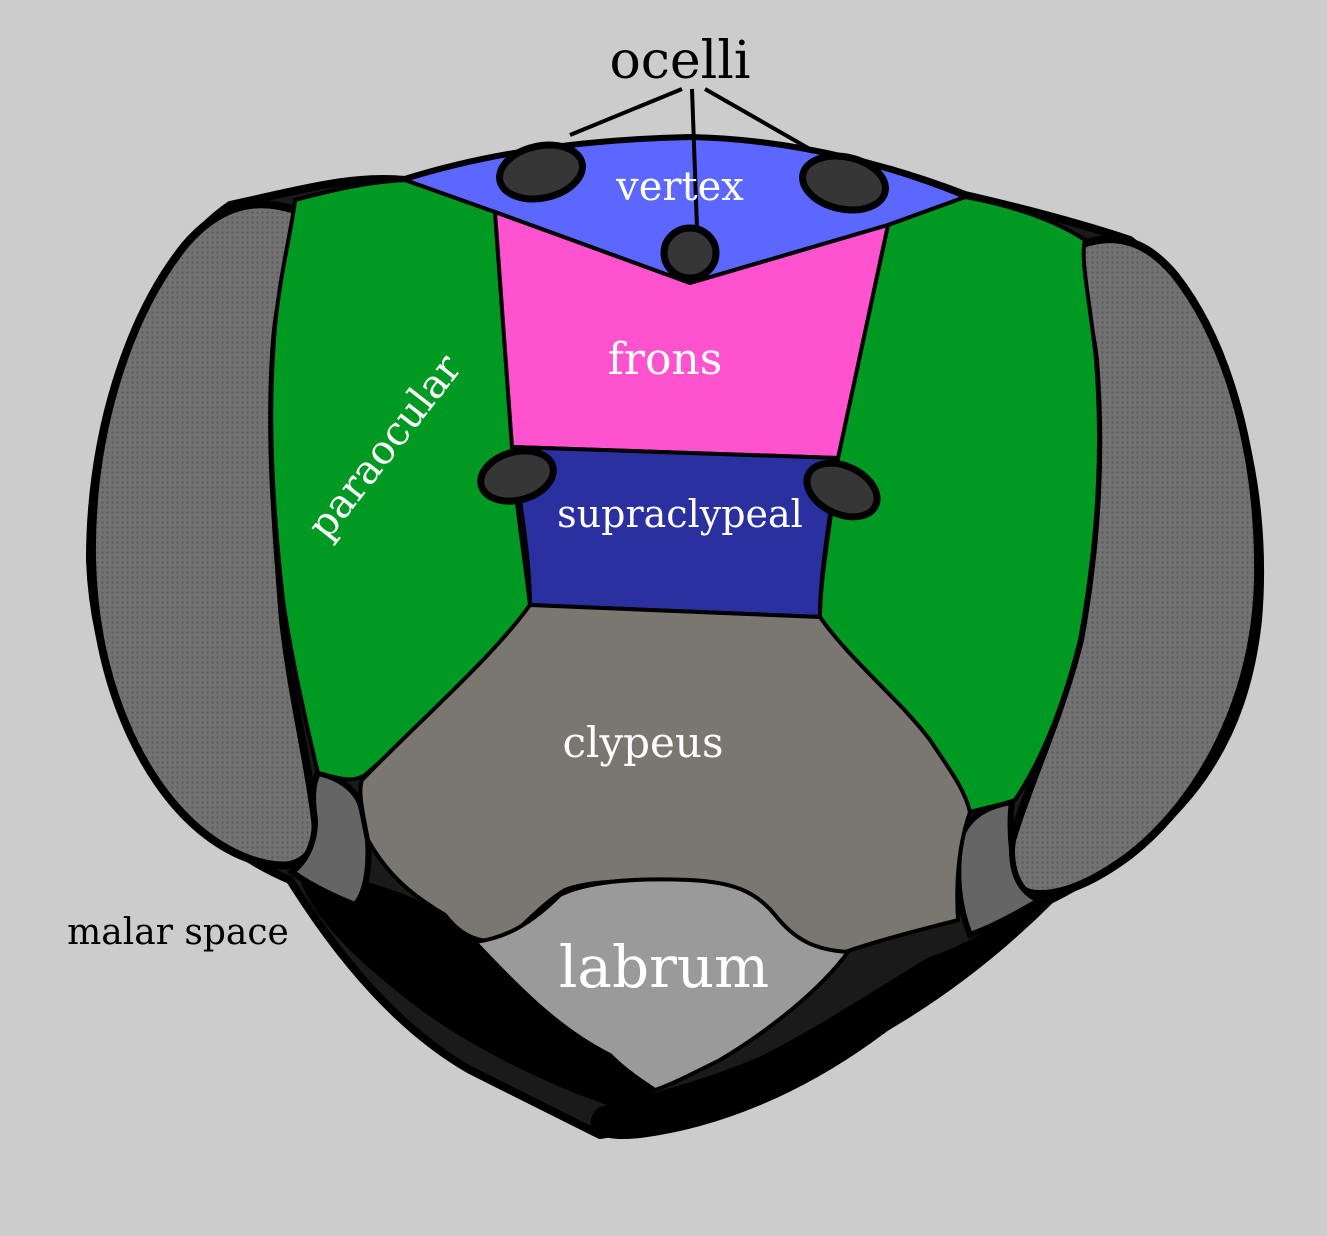 Image resolution: width=1327 pixels, height=1236 pixels. Describe the element at coordinates (844, 183) in the screenshot. I see `right-lateral-ocellus` at that location.